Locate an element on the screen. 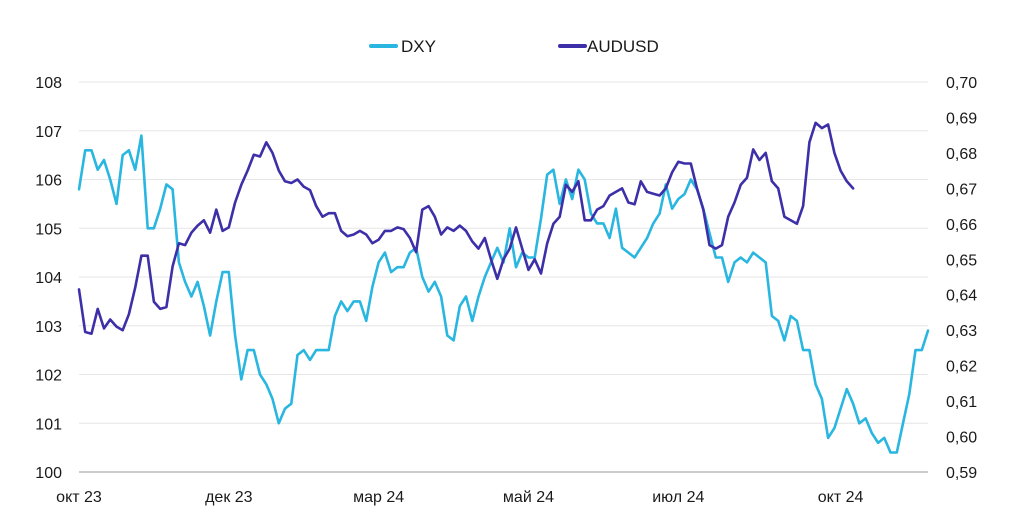 The width and height of the screenshot is (1024, 525). left-tick-label: 104 is located at coordinates (48, 278).